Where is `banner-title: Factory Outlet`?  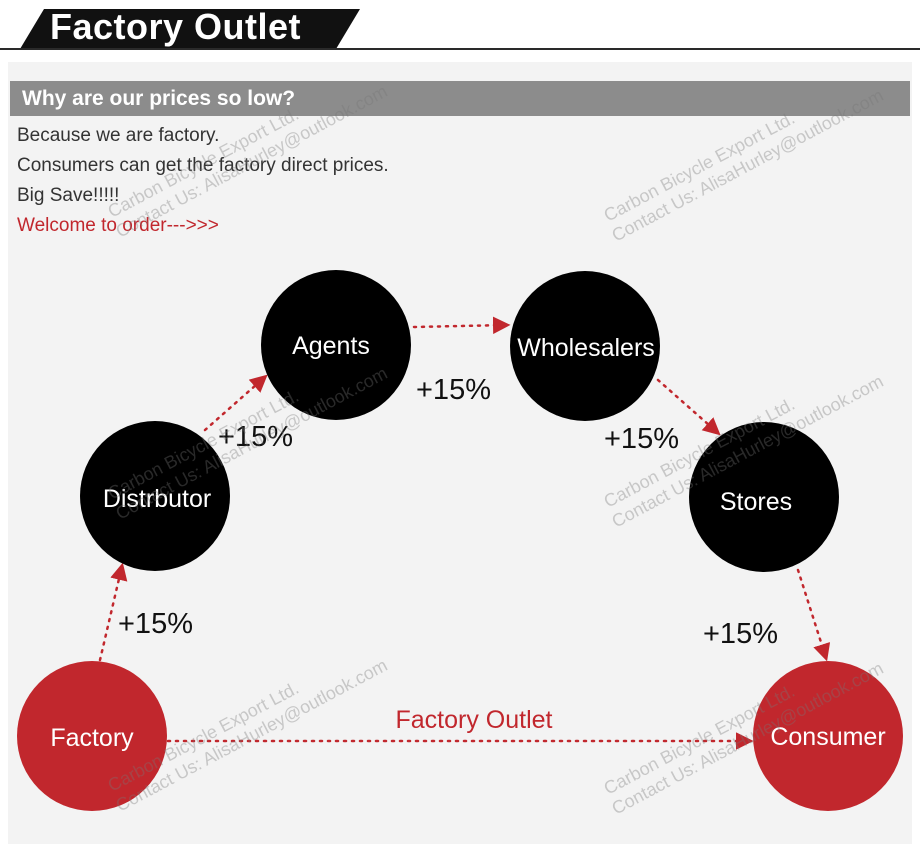
banner-title: Factory Outlet is located at coordinates (176, 26).